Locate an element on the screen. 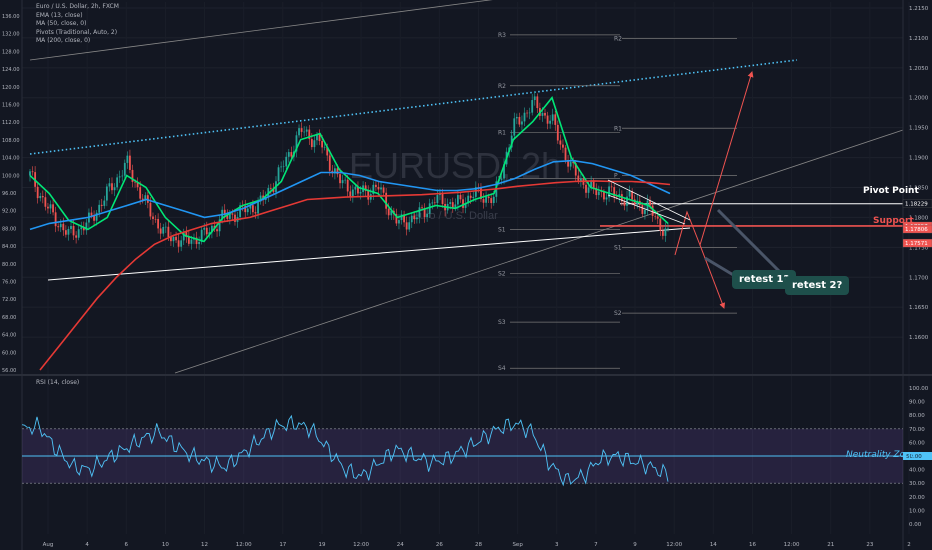 This screenshot has width=932, height=550. pivot-label-next-p: P is located at coordinates (616, 176).